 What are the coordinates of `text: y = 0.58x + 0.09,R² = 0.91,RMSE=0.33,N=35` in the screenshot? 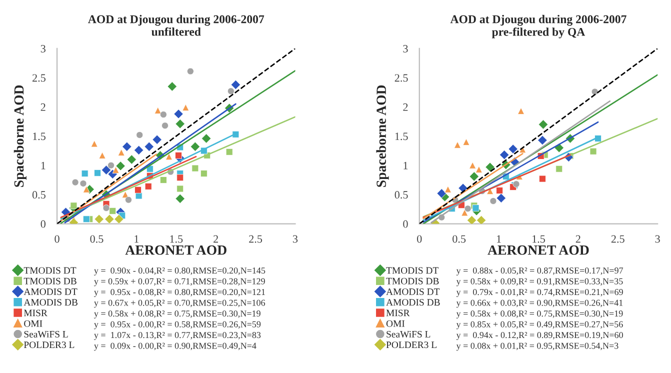 It's located at (539, 282).